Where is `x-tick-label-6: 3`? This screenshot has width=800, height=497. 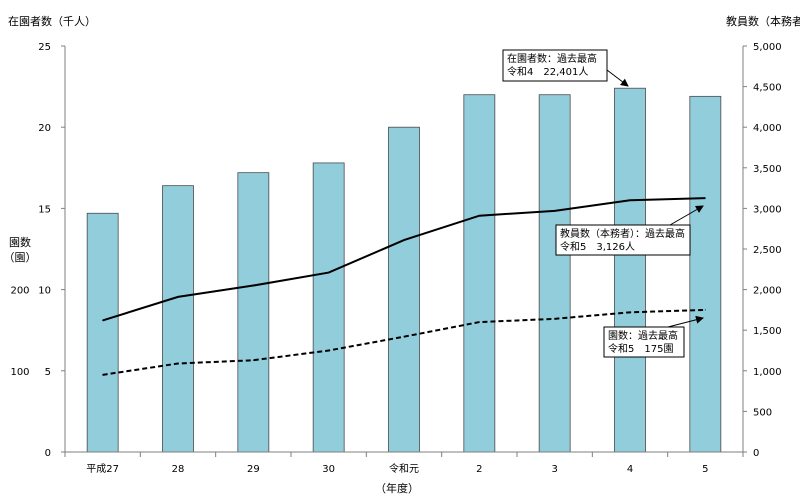
x-tick-label-6: 3 is located at coordinates (554, 469).